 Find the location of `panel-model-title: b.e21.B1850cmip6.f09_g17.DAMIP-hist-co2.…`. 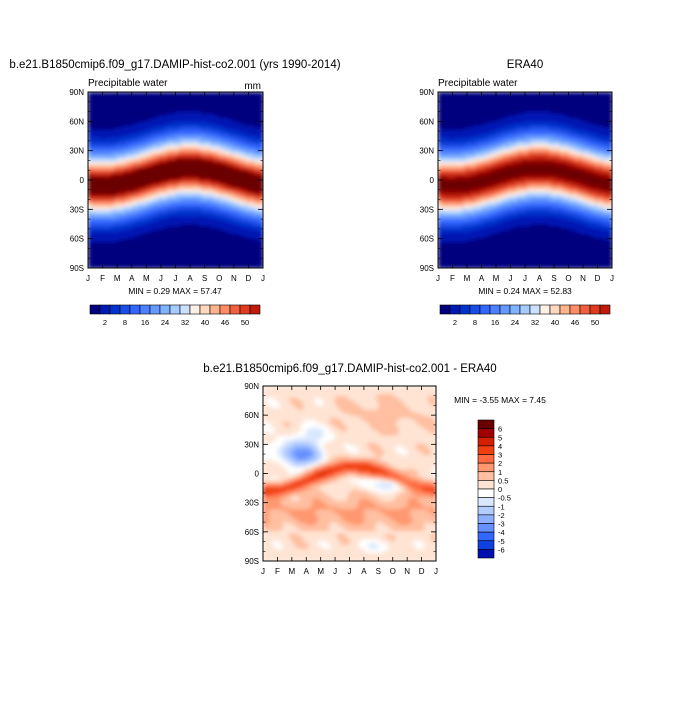

panel-model-title: b.e21.B1850cmip6.f09_g17.DAMIP-hist-co2.… is located at coordinates (174, 65).